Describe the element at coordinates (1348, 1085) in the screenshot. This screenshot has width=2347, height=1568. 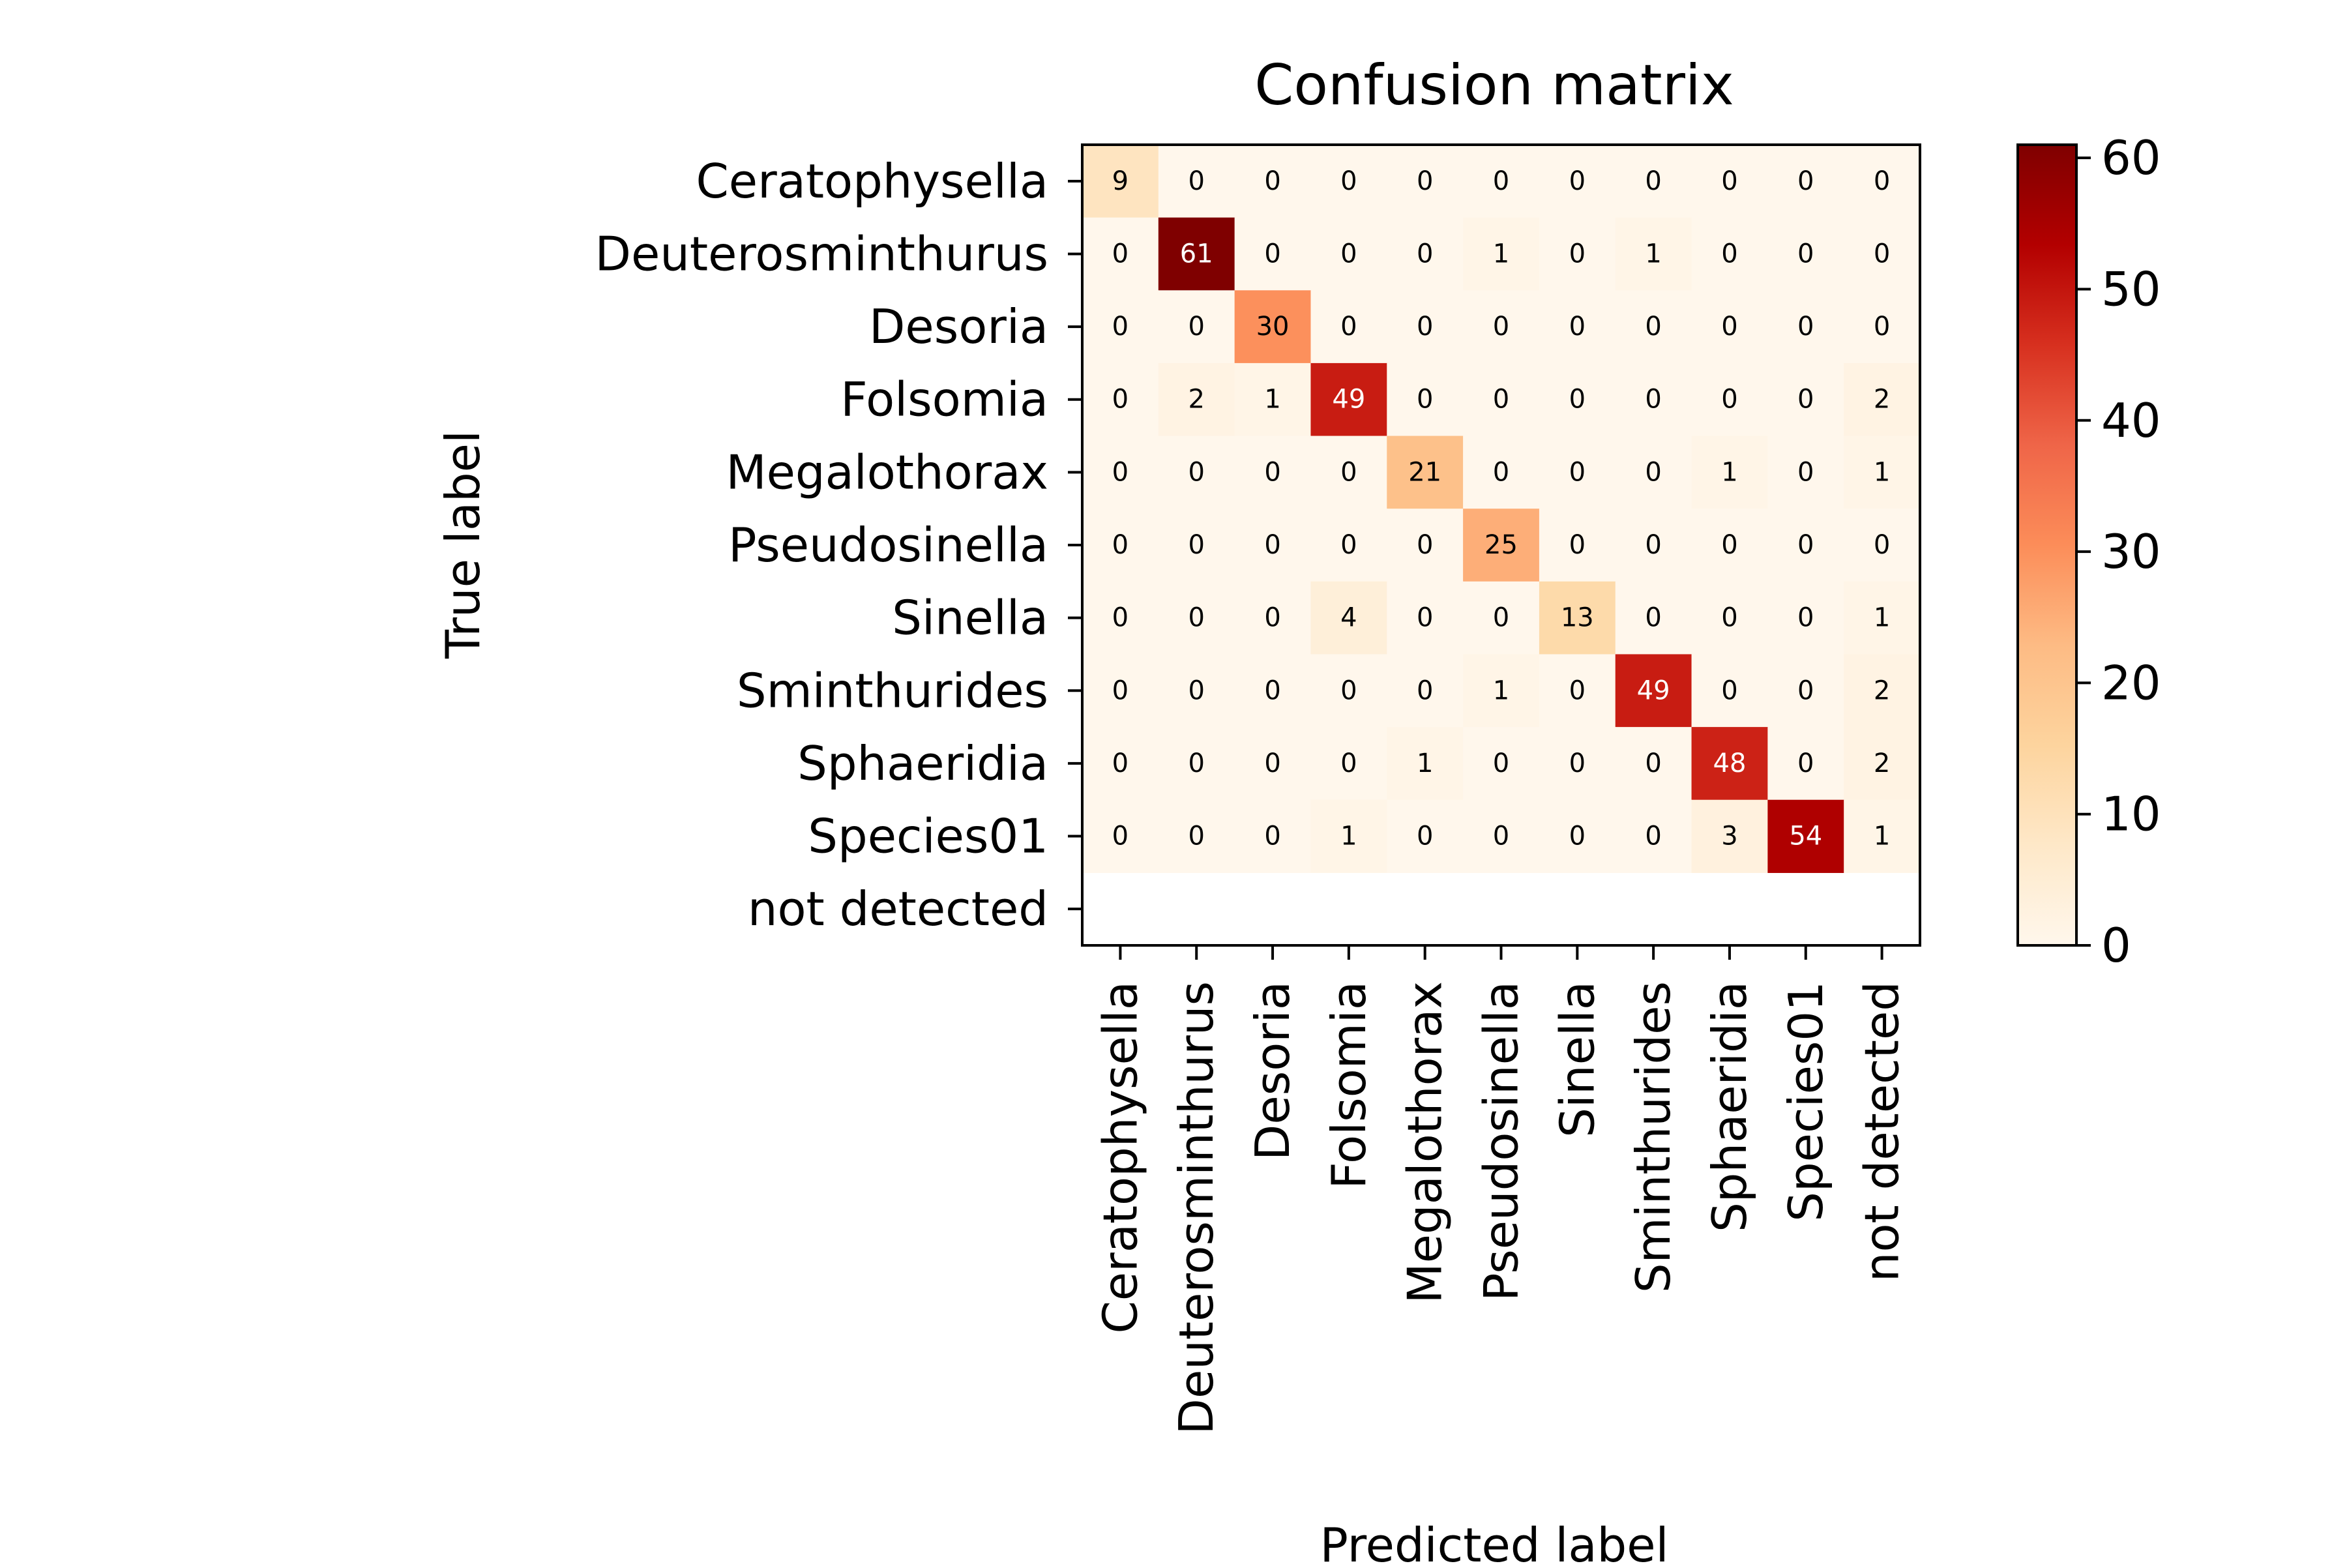
I see `x-tick-label: Folsomia` at that location.